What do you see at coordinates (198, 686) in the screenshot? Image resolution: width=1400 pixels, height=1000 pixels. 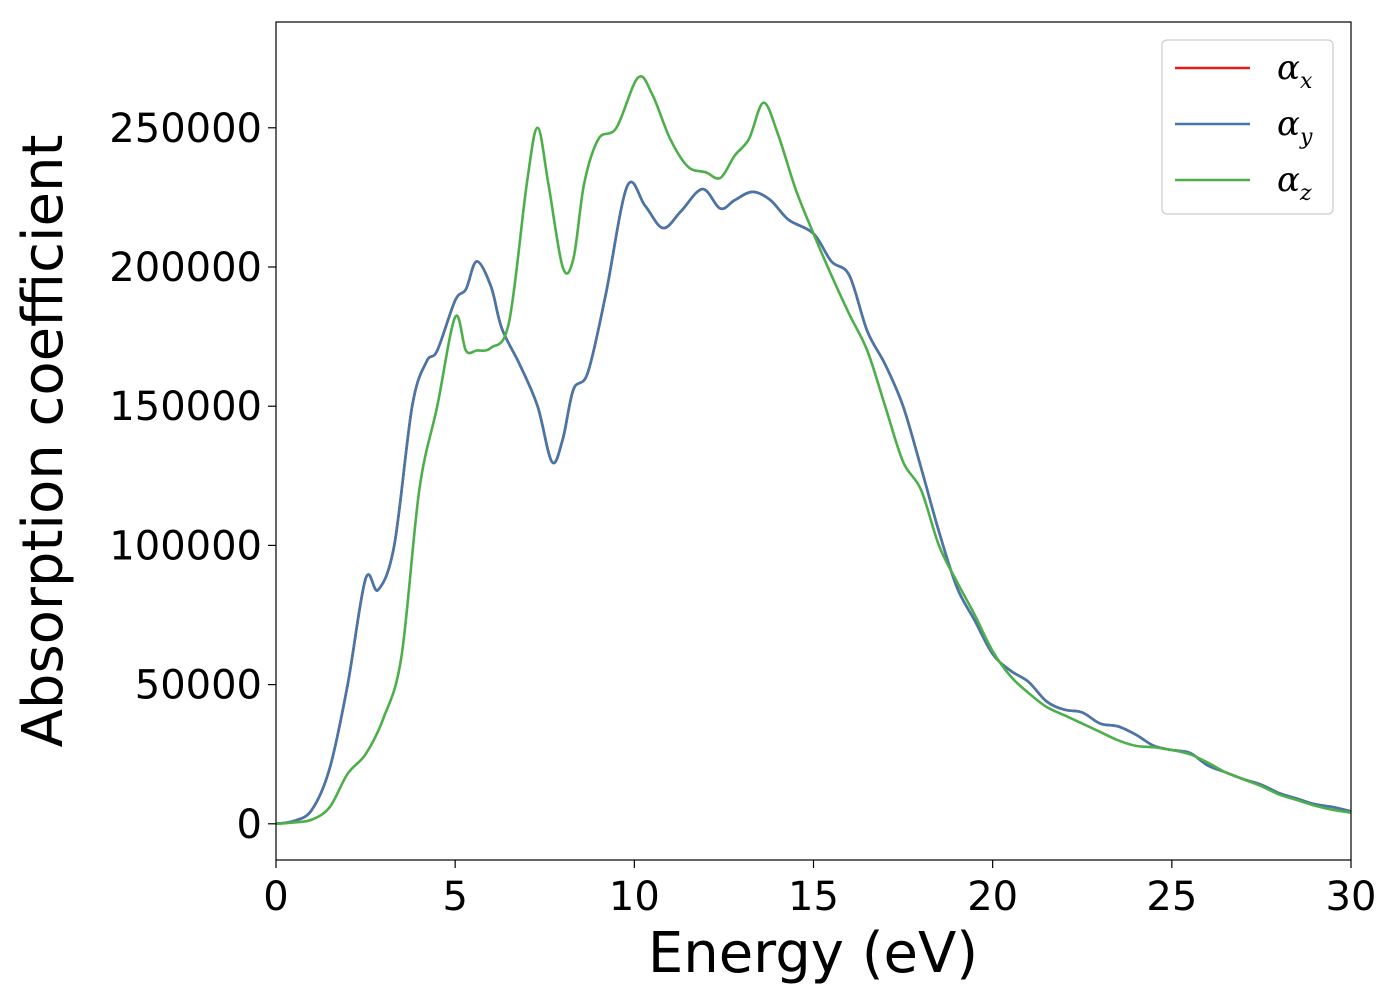 I see `y-tick-label: 50000` at bounding box center [198, 686].